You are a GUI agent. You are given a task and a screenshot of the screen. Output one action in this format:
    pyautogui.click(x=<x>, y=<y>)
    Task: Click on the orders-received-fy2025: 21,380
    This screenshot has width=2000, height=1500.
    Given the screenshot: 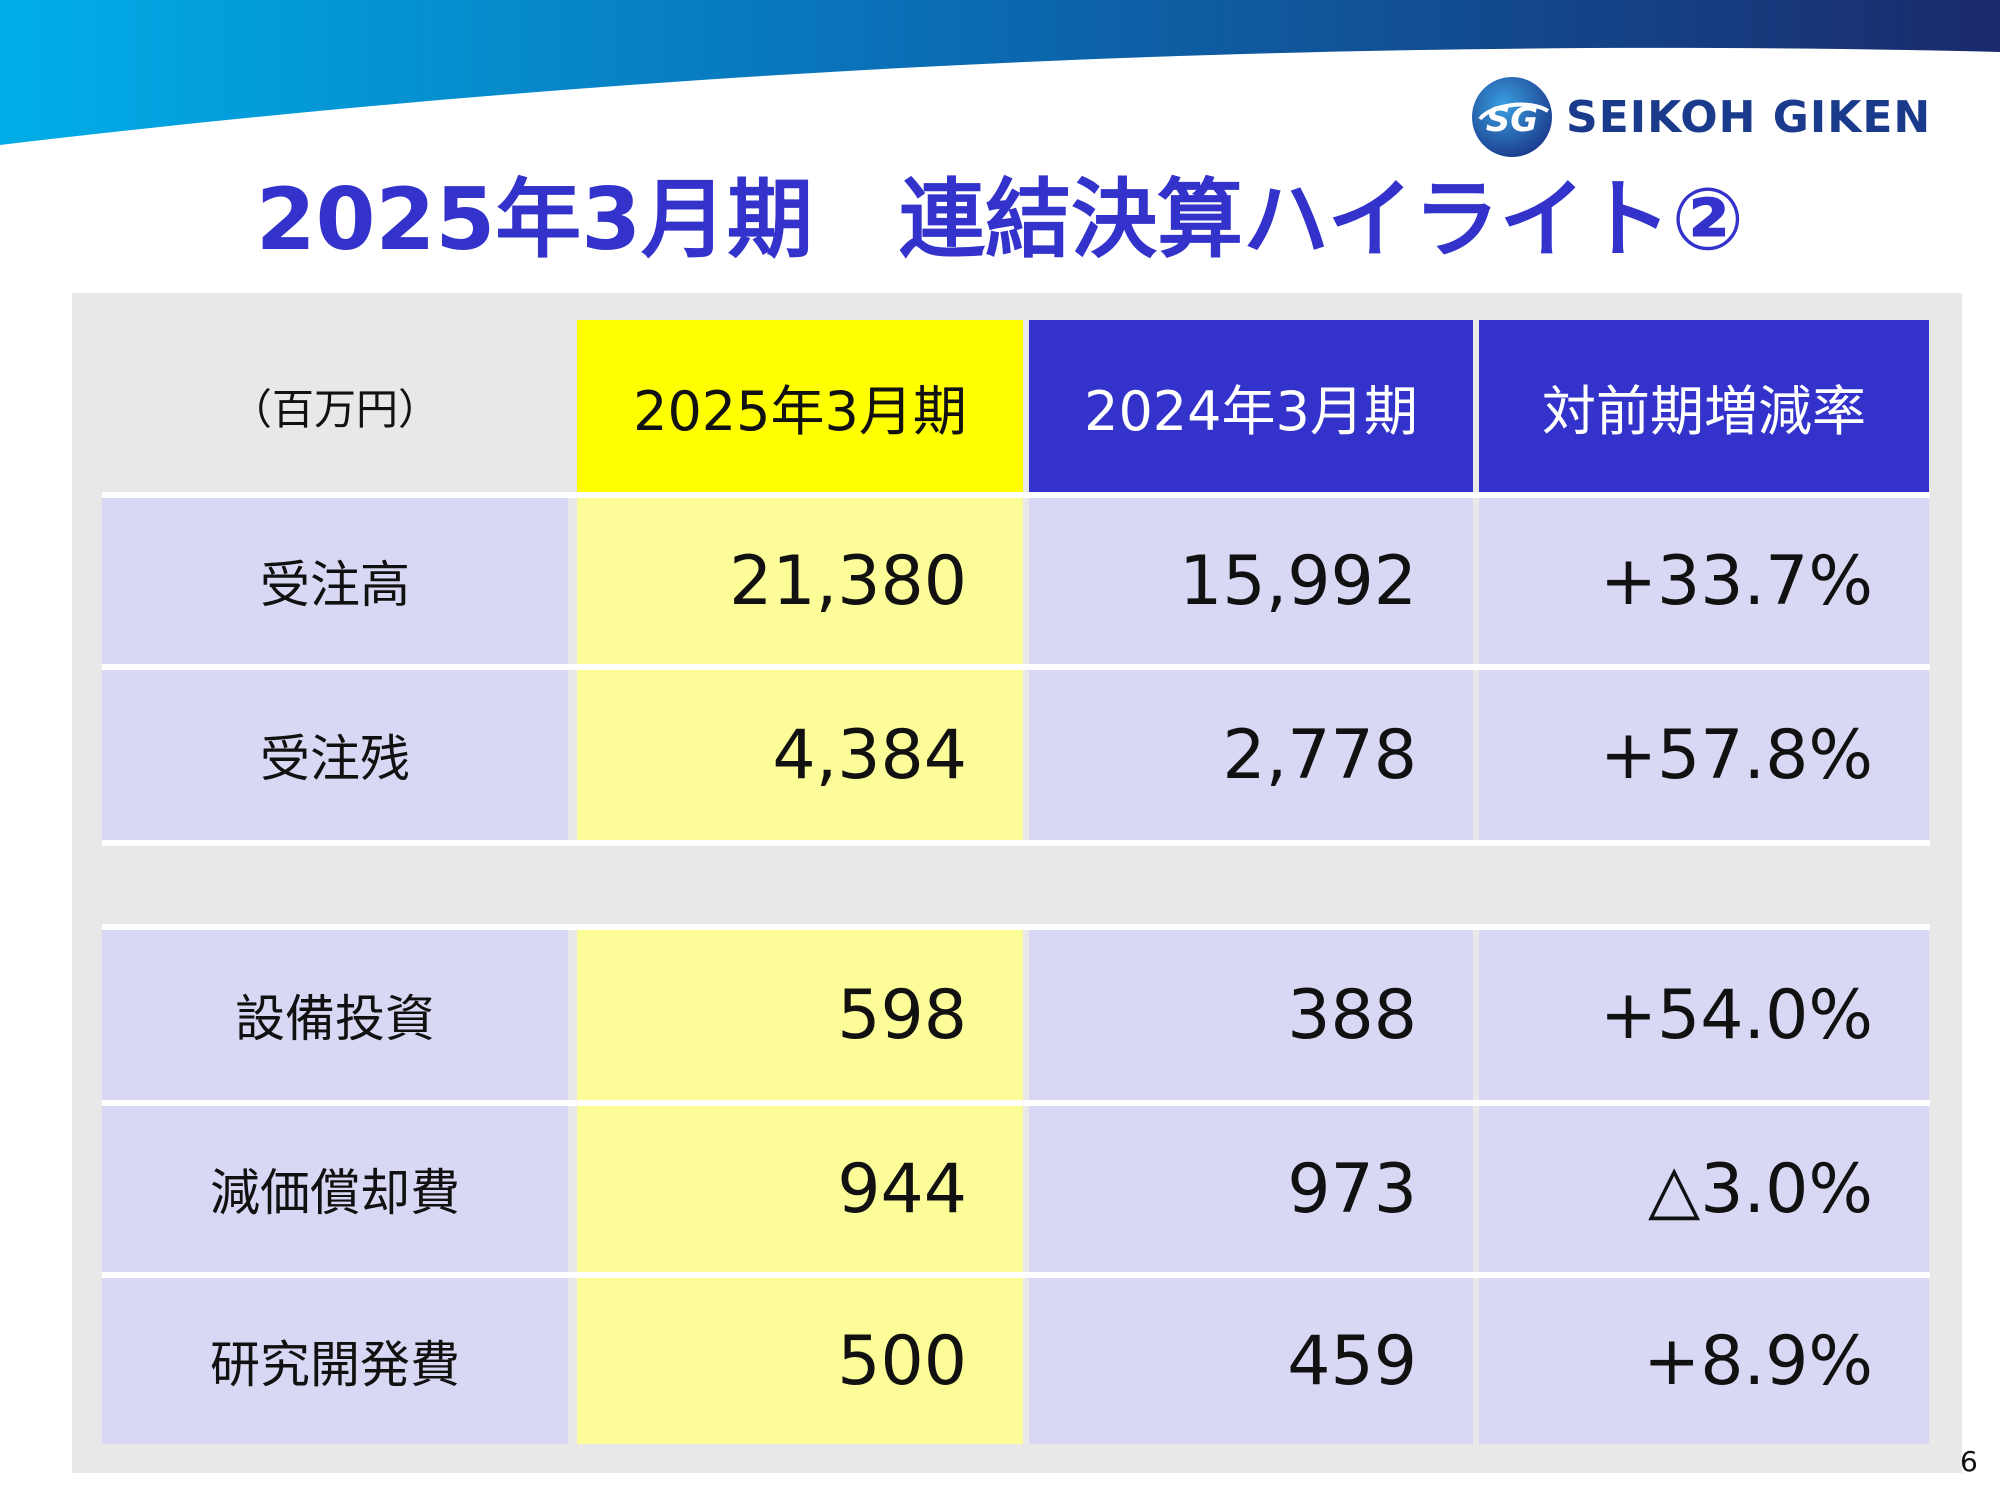 What is the action you would take?
    pyautogui.click(x=800, y=581)
    